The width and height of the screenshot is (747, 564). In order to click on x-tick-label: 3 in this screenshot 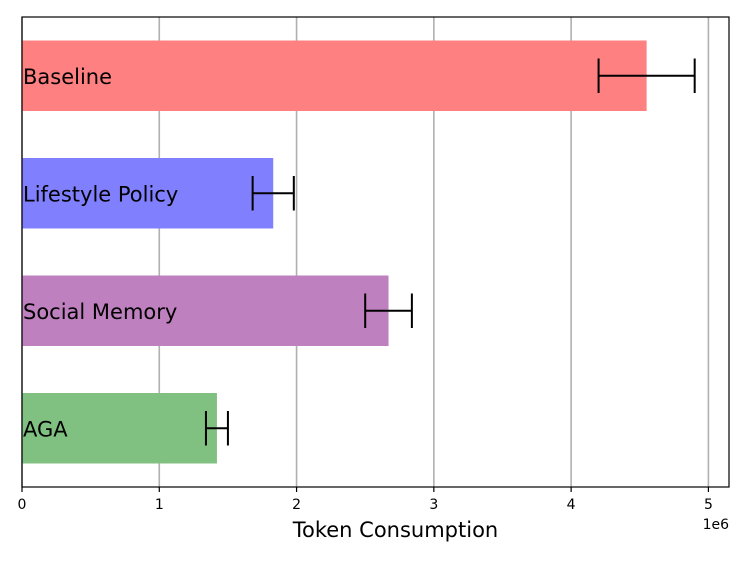, I will do `click(433, 505)`.